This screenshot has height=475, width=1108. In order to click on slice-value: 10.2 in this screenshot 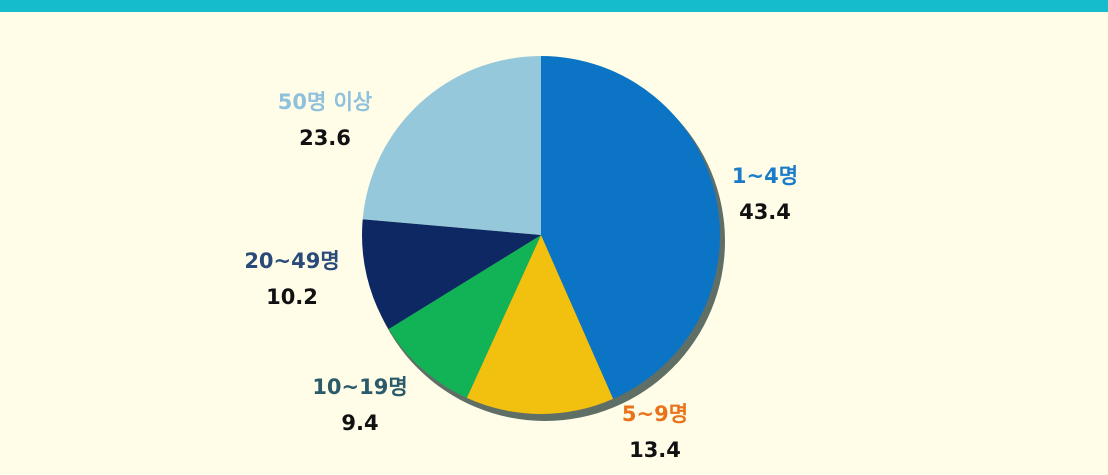, I will do `click(292, 297)`.